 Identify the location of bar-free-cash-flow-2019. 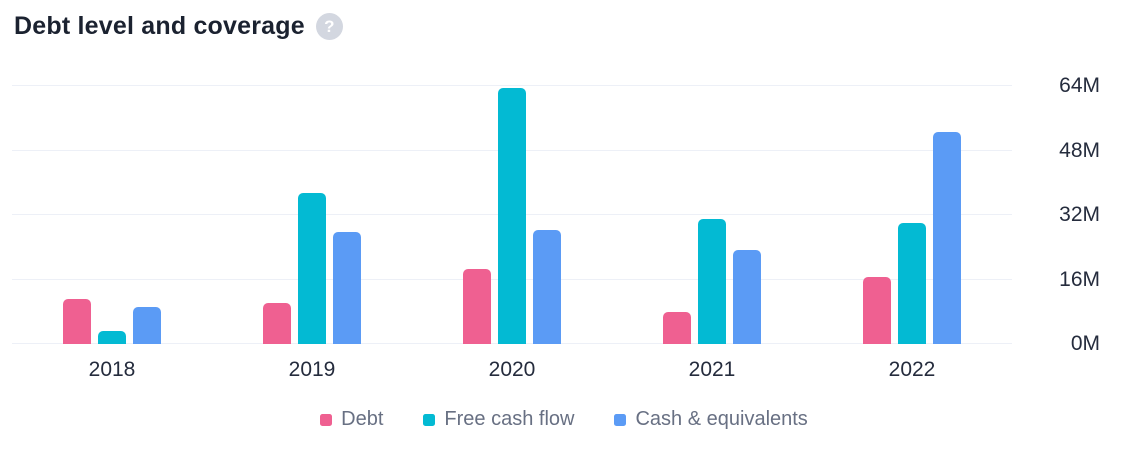
(312, 268).